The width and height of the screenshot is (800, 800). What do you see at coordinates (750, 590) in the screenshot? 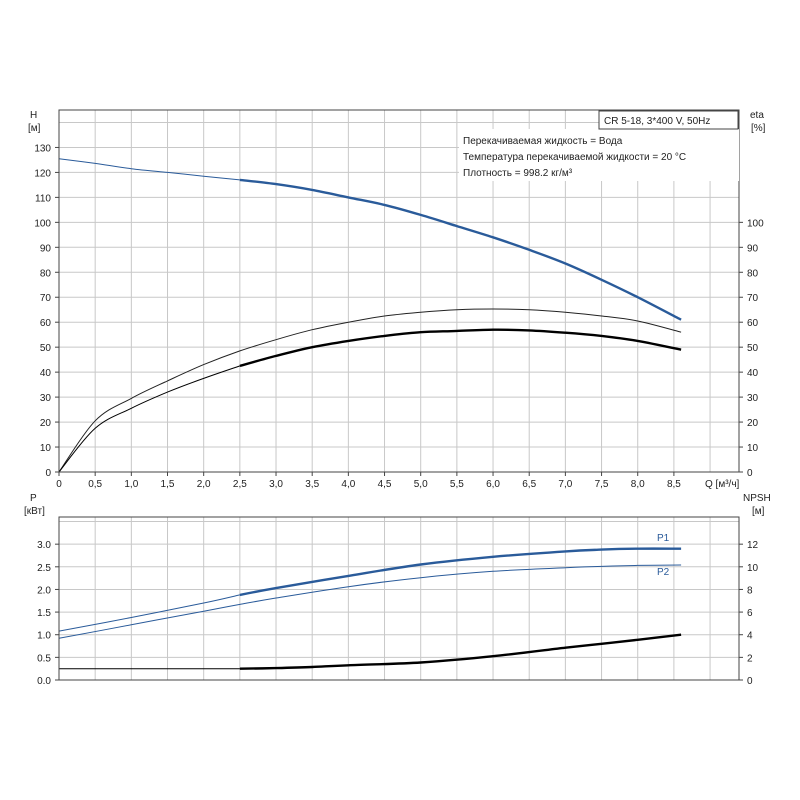
I see `bottom-right-tick-label: 8` at bounding box center [750, 590].